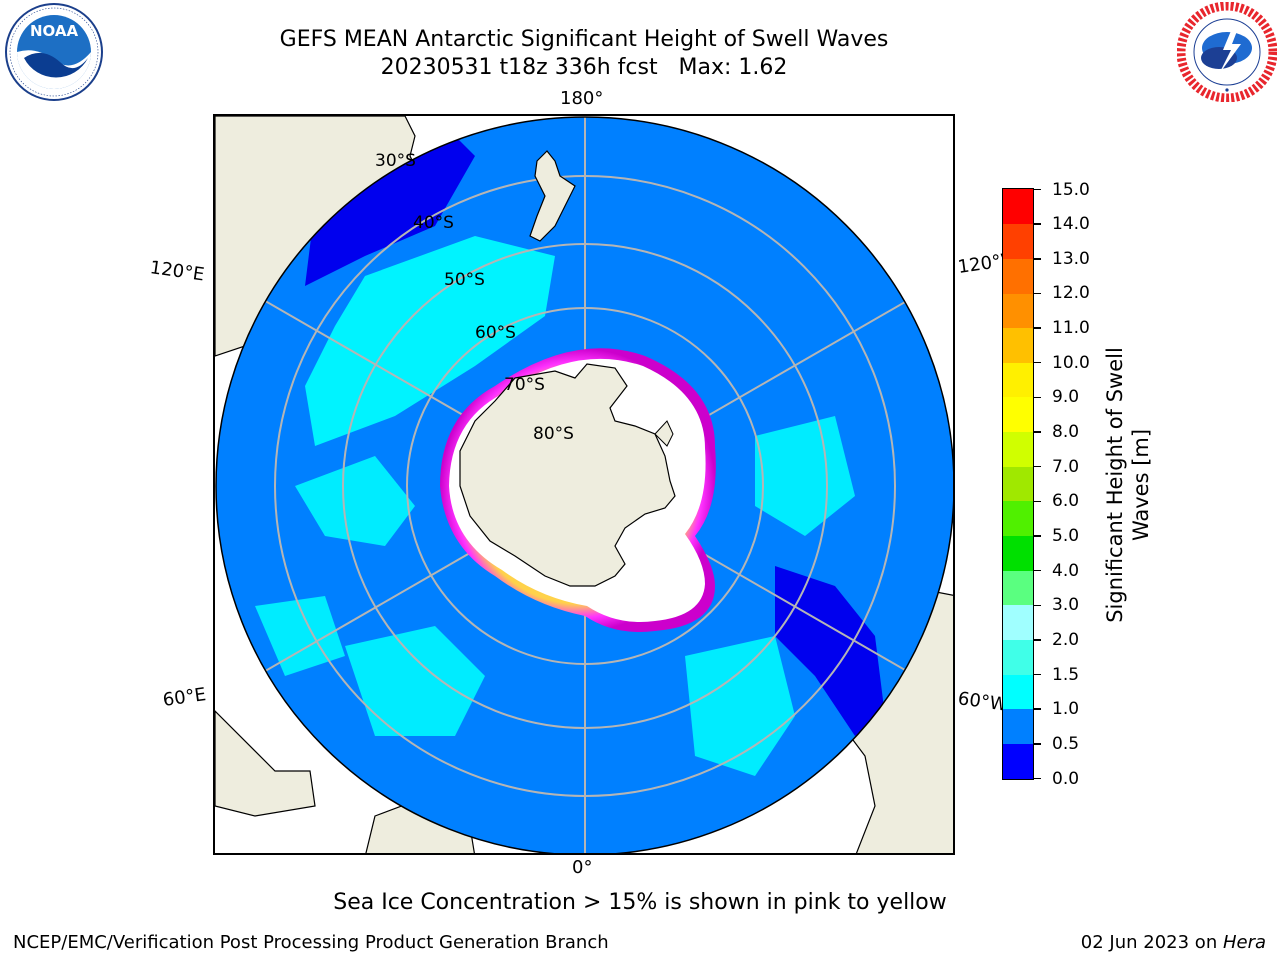  What do you see at coordinates (553, 434) in the screenshot?
I see `lat-label-80s: 80°S` at bounding box center [553, 434].